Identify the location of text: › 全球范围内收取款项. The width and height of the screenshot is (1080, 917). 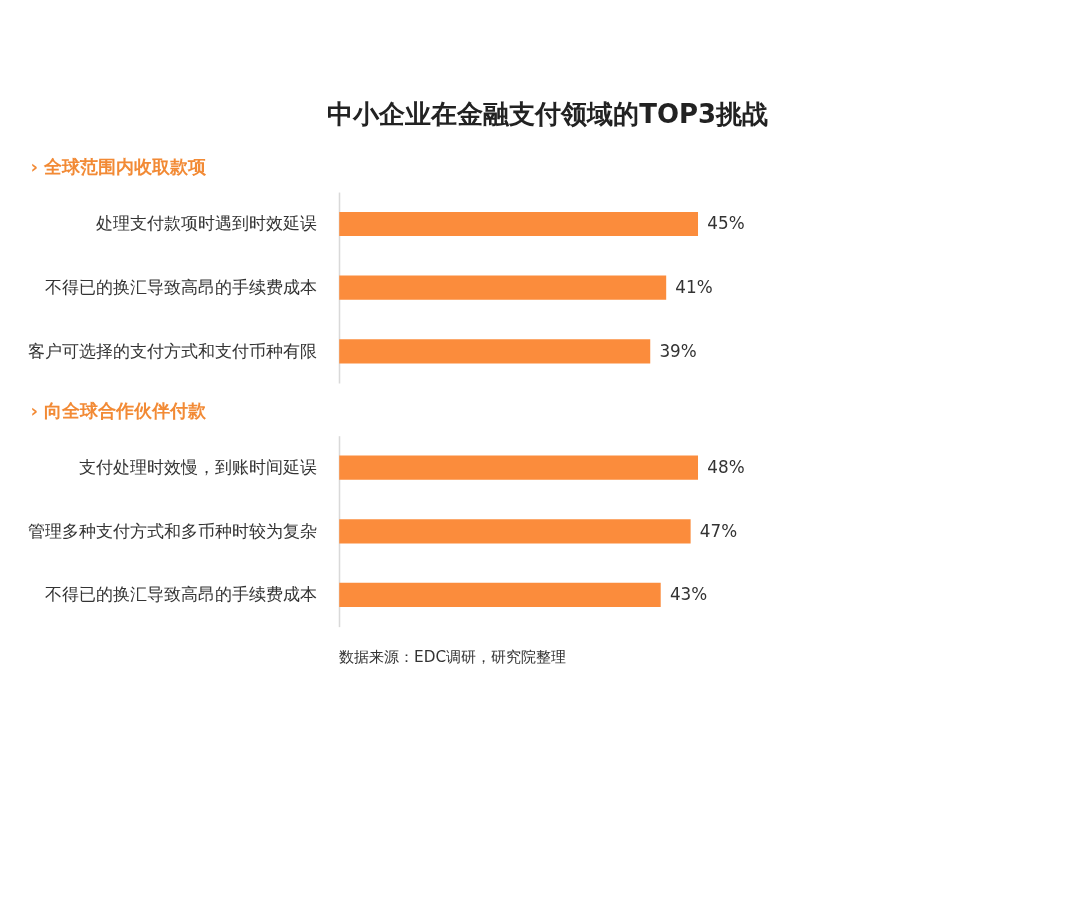
(119, 167).